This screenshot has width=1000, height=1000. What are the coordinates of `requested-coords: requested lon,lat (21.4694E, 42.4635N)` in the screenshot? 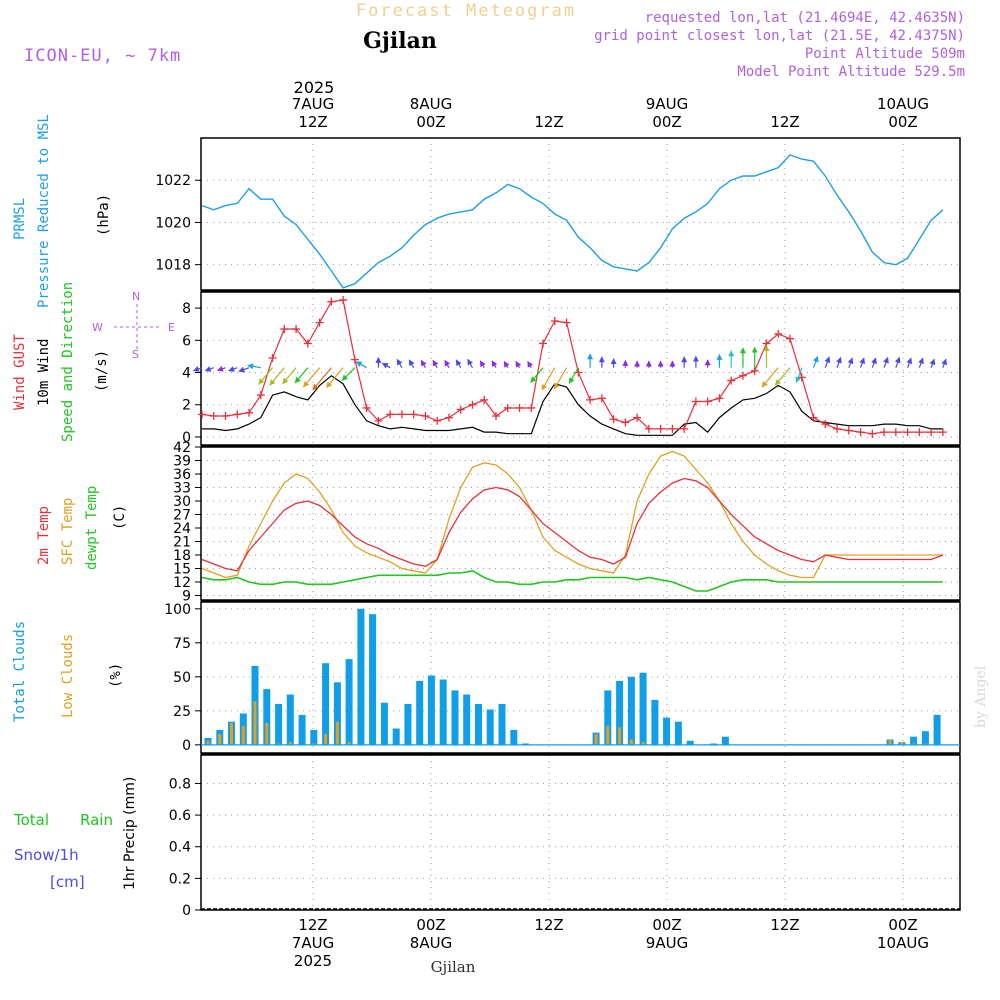 It's located at (805, 18).